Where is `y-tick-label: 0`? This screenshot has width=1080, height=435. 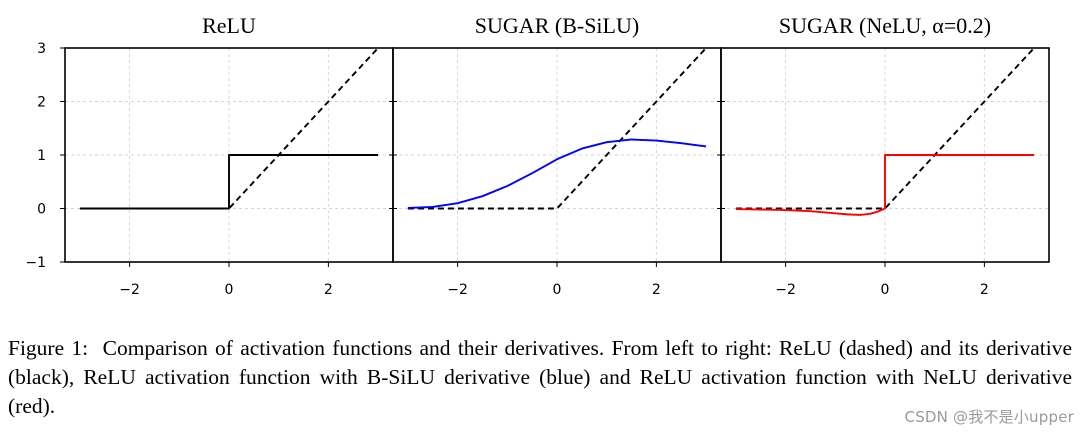 y-tick-label: 0 is located at coordinates (41, 210).